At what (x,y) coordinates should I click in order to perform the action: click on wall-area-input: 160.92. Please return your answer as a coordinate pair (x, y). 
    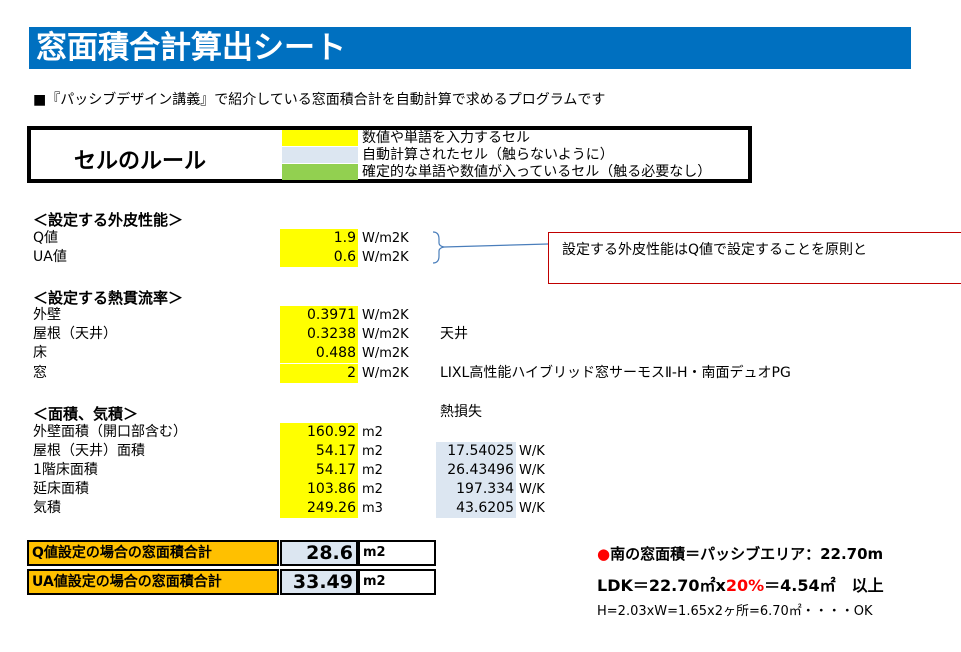
    Looking at the image, I should click on (319, 432).